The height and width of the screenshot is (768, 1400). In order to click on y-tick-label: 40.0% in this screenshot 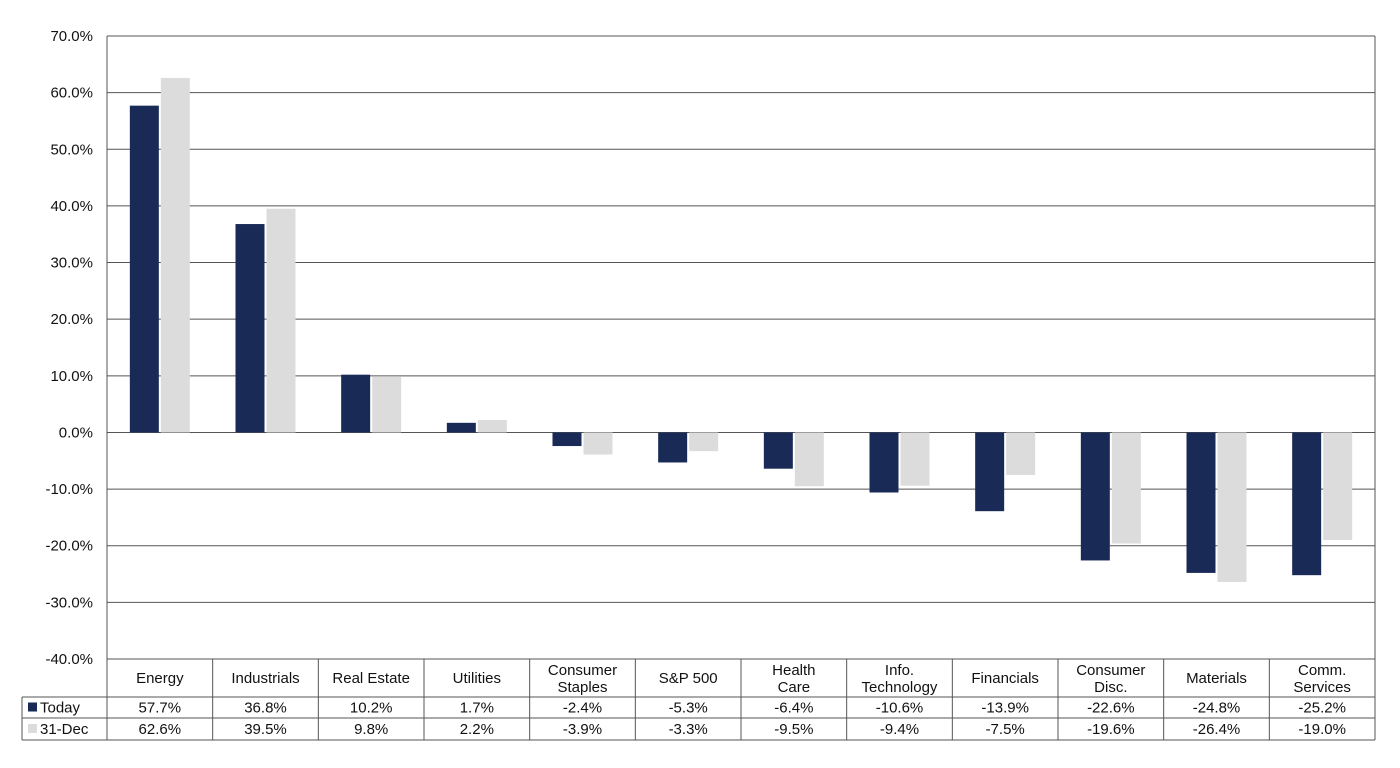, I will do `click(71, 206)`.